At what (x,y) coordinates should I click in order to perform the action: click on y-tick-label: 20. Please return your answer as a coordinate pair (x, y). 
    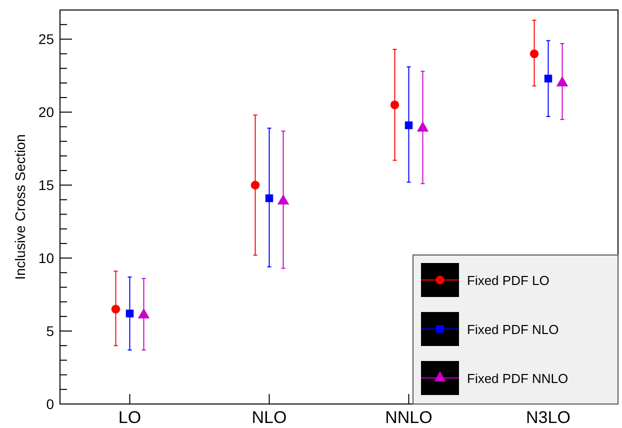
    Looking at the image, I should click on (46, 112).